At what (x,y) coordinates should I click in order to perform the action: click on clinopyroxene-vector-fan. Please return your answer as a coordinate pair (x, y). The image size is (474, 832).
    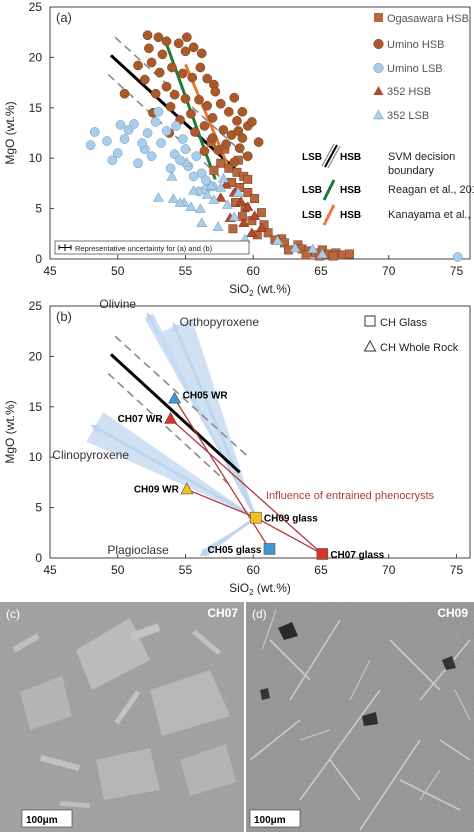
    Looking at the image, I should click on (171, 465).